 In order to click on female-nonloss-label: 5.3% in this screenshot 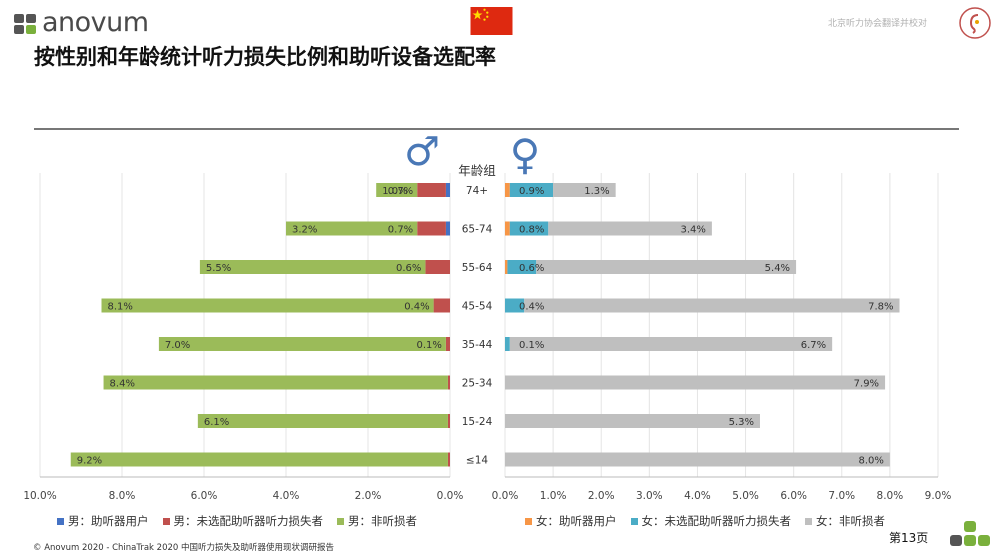, I will do `click(741, 422)`.